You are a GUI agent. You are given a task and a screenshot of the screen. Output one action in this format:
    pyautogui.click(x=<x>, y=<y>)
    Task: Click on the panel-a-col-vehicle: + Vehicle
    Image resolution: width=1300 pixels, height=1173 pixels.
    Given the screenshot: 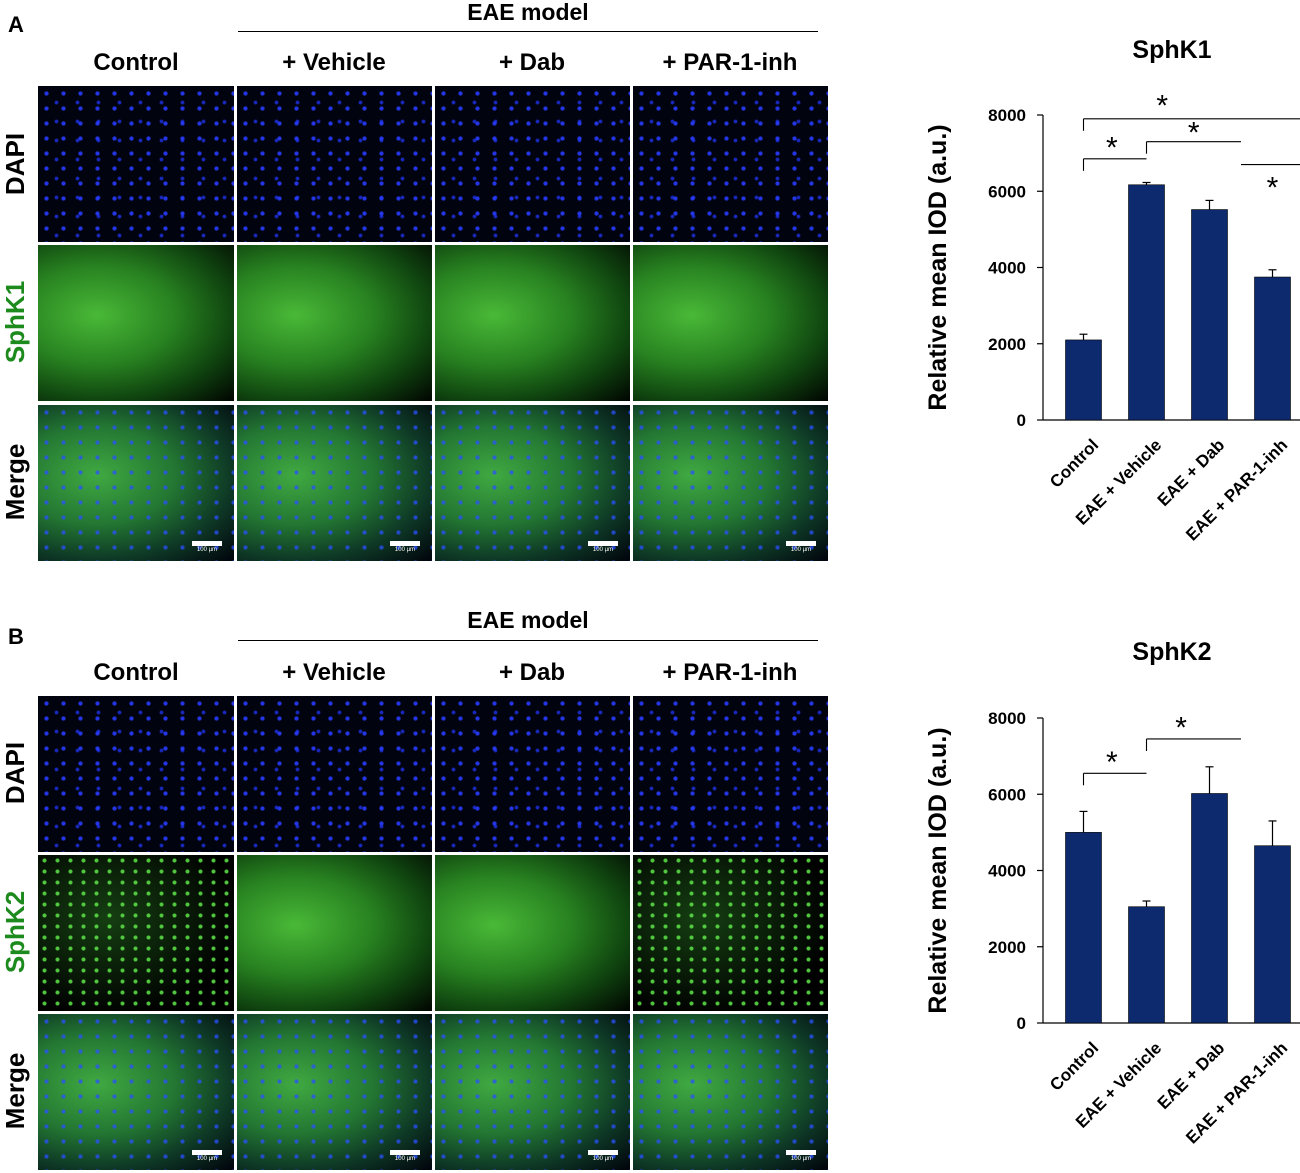 What is the action you would take?
    pyautogui.click(x=334, y=62)
    